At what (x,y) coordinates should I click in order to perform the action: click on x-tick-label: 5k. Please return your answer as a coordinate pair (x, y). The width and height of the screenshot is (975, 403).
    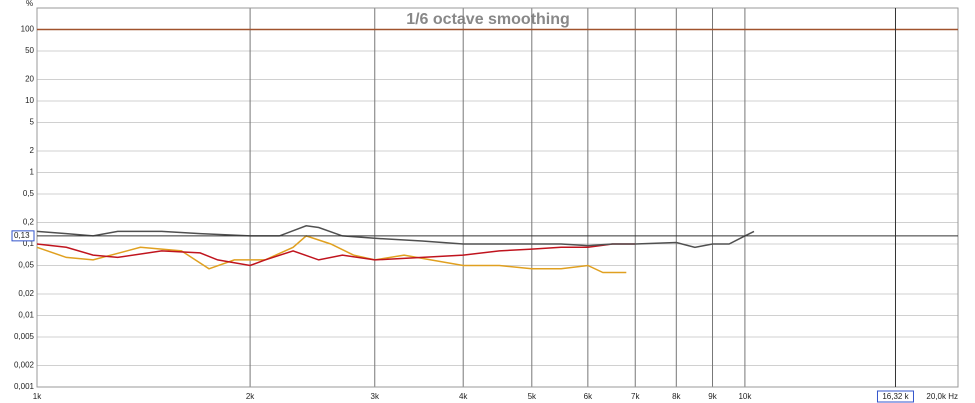
    Looking at the image, I should click on (532, 396).